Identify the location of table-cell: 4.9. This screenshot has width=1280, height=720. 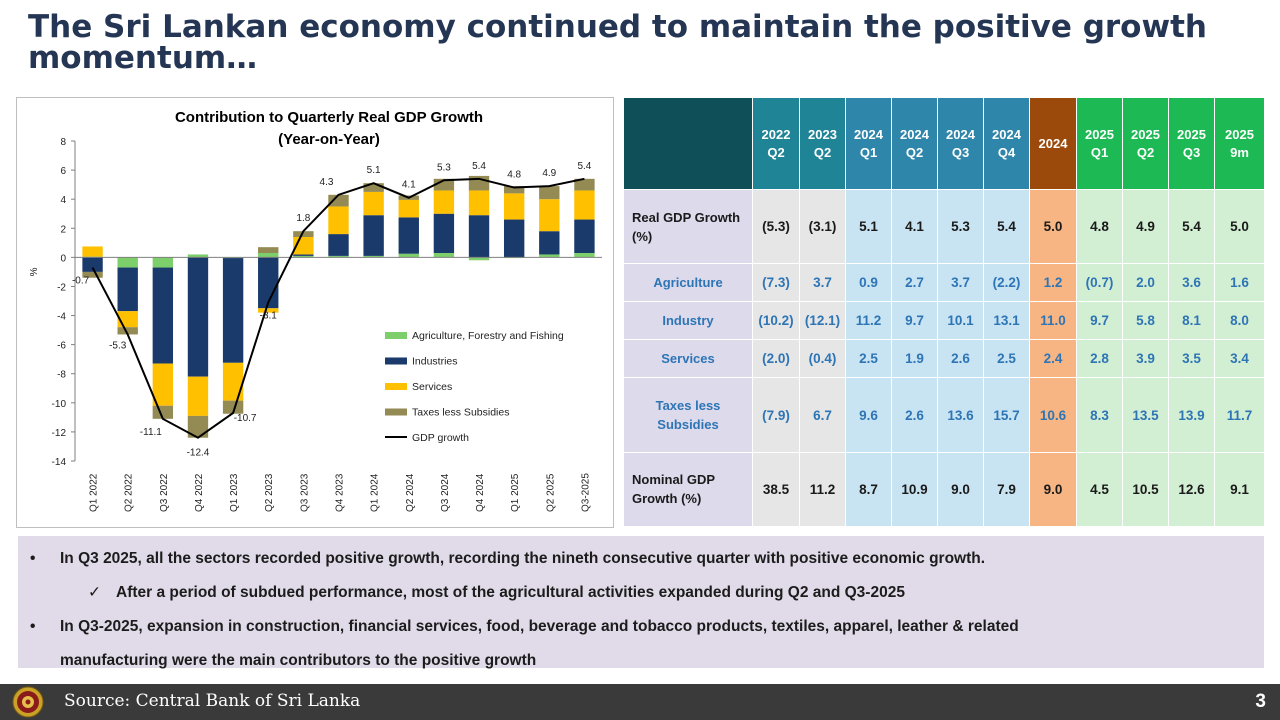
(1145, 226).